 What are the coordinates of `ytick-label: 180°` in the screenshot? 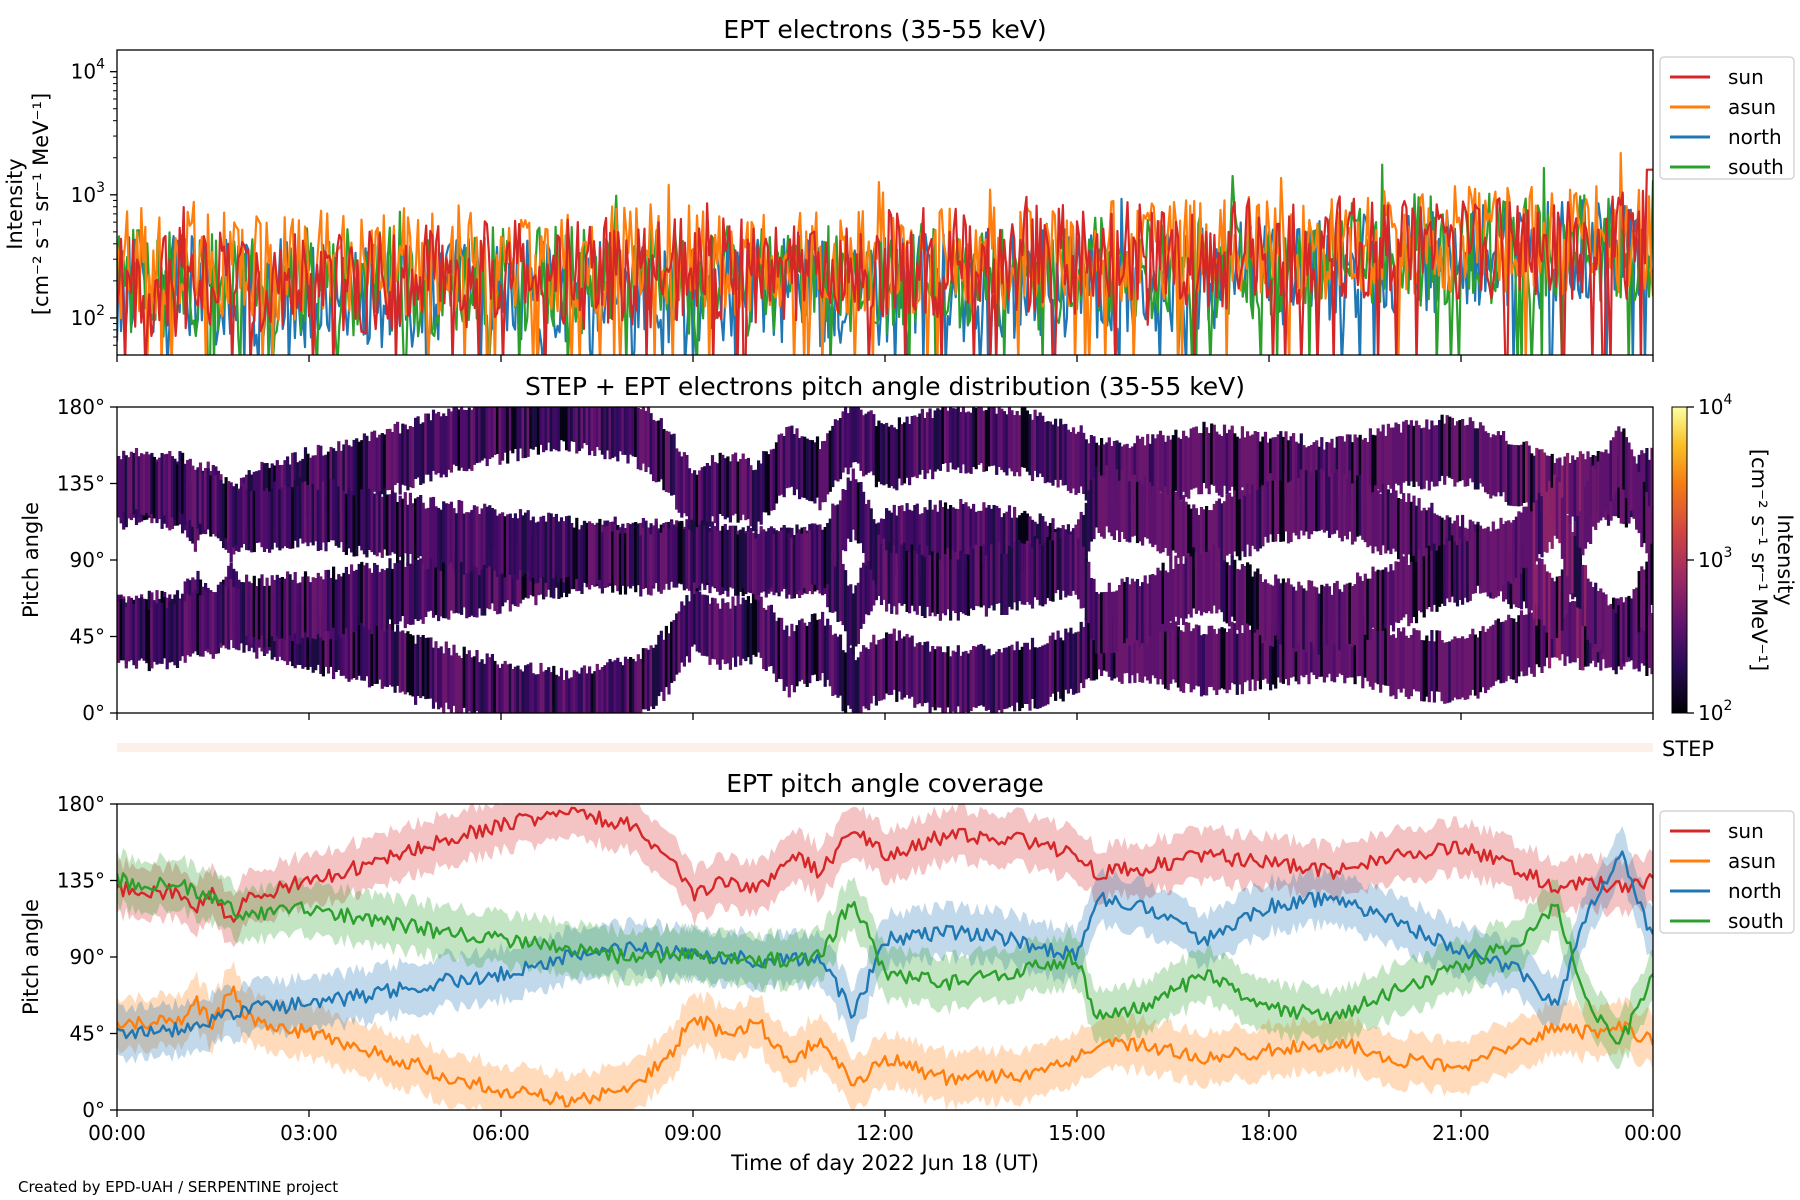 It's located at (81, 804).